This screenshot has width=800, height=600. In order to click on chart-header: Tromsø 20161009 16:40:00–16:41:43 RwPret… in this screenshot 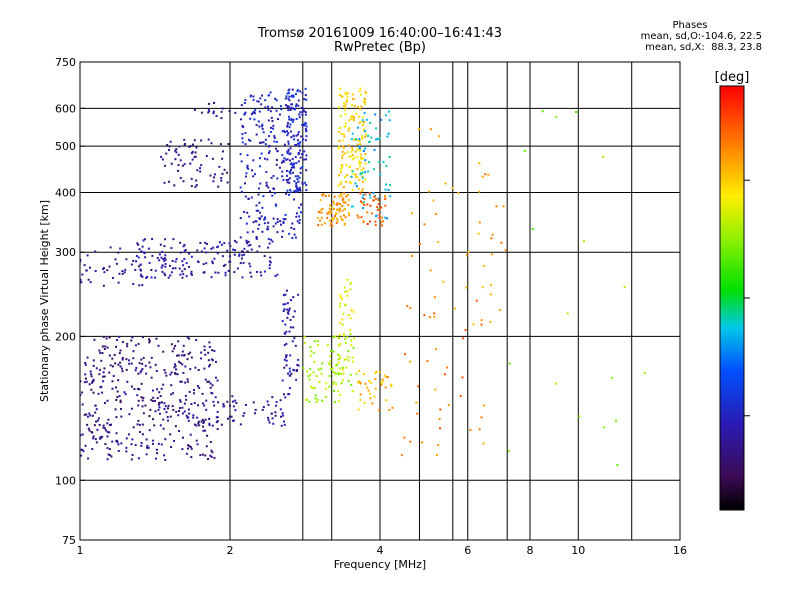, I will do `click(380, 41)`.